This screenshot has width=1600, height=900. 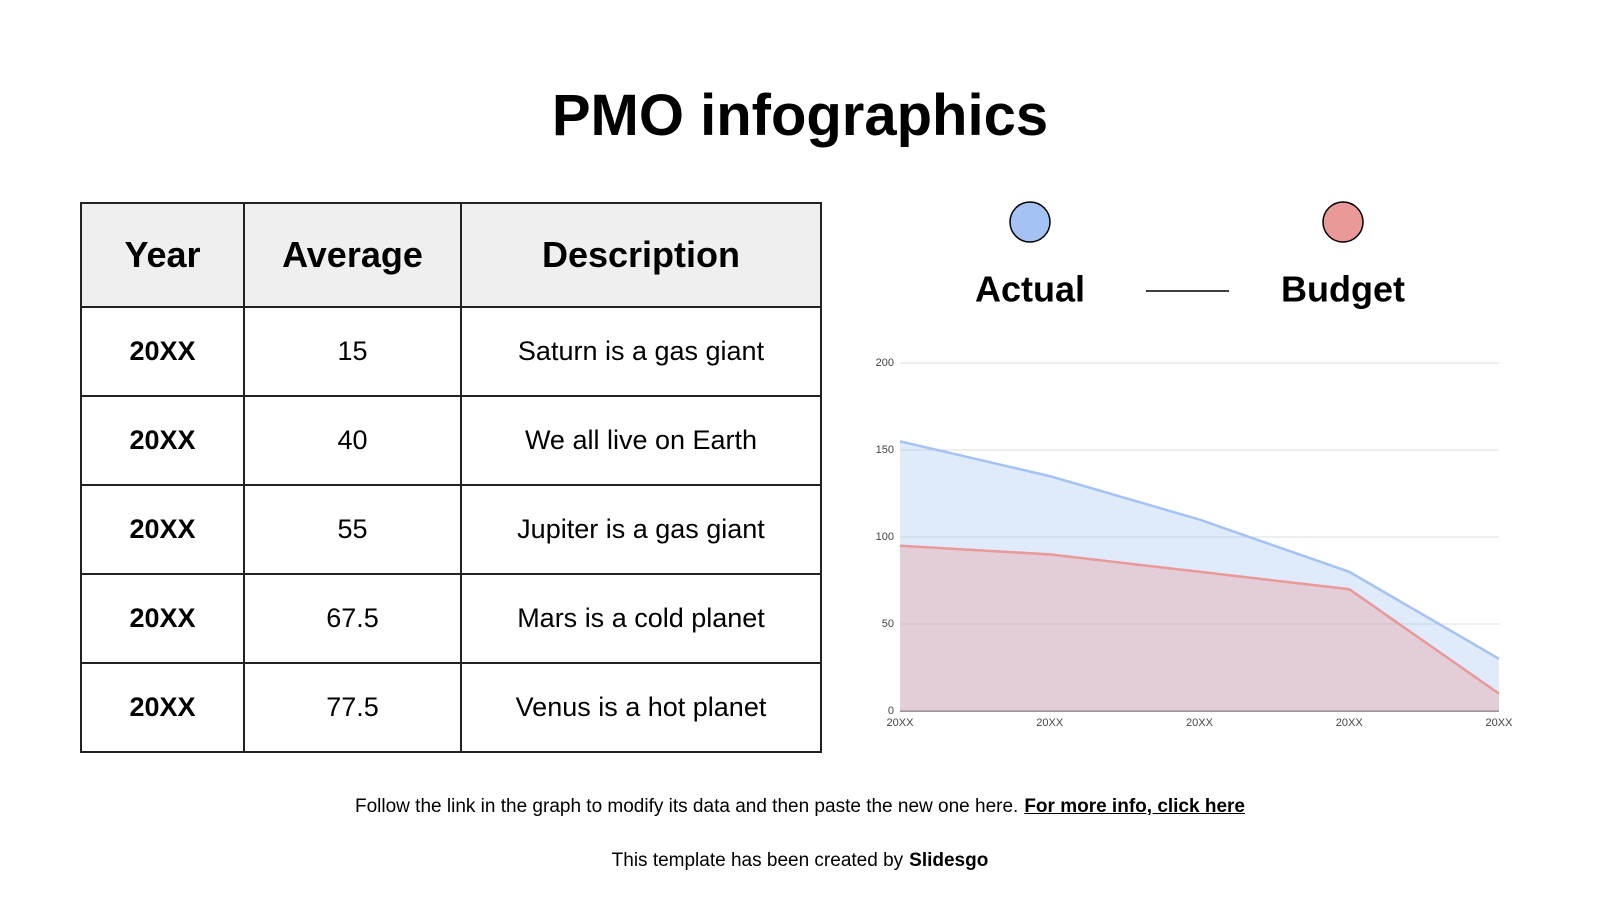 I want to click on cell: 15, so click(x=352, y=351).